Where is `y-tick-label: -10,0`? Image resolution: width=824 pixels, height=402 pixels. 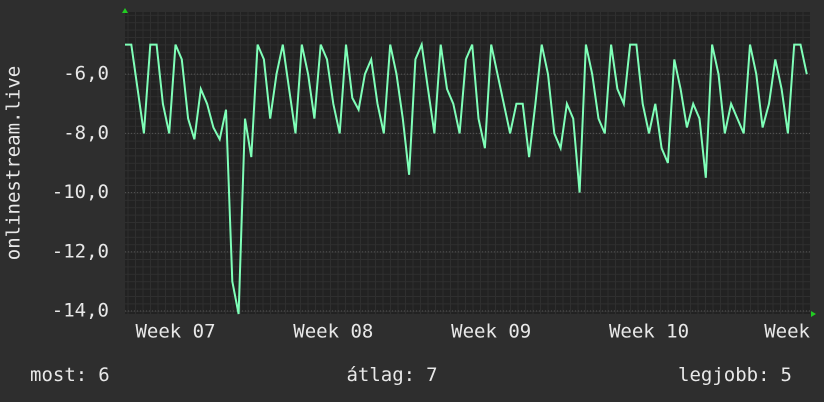
y-tick-label: -10,0 is located at coordinates (80, 192).